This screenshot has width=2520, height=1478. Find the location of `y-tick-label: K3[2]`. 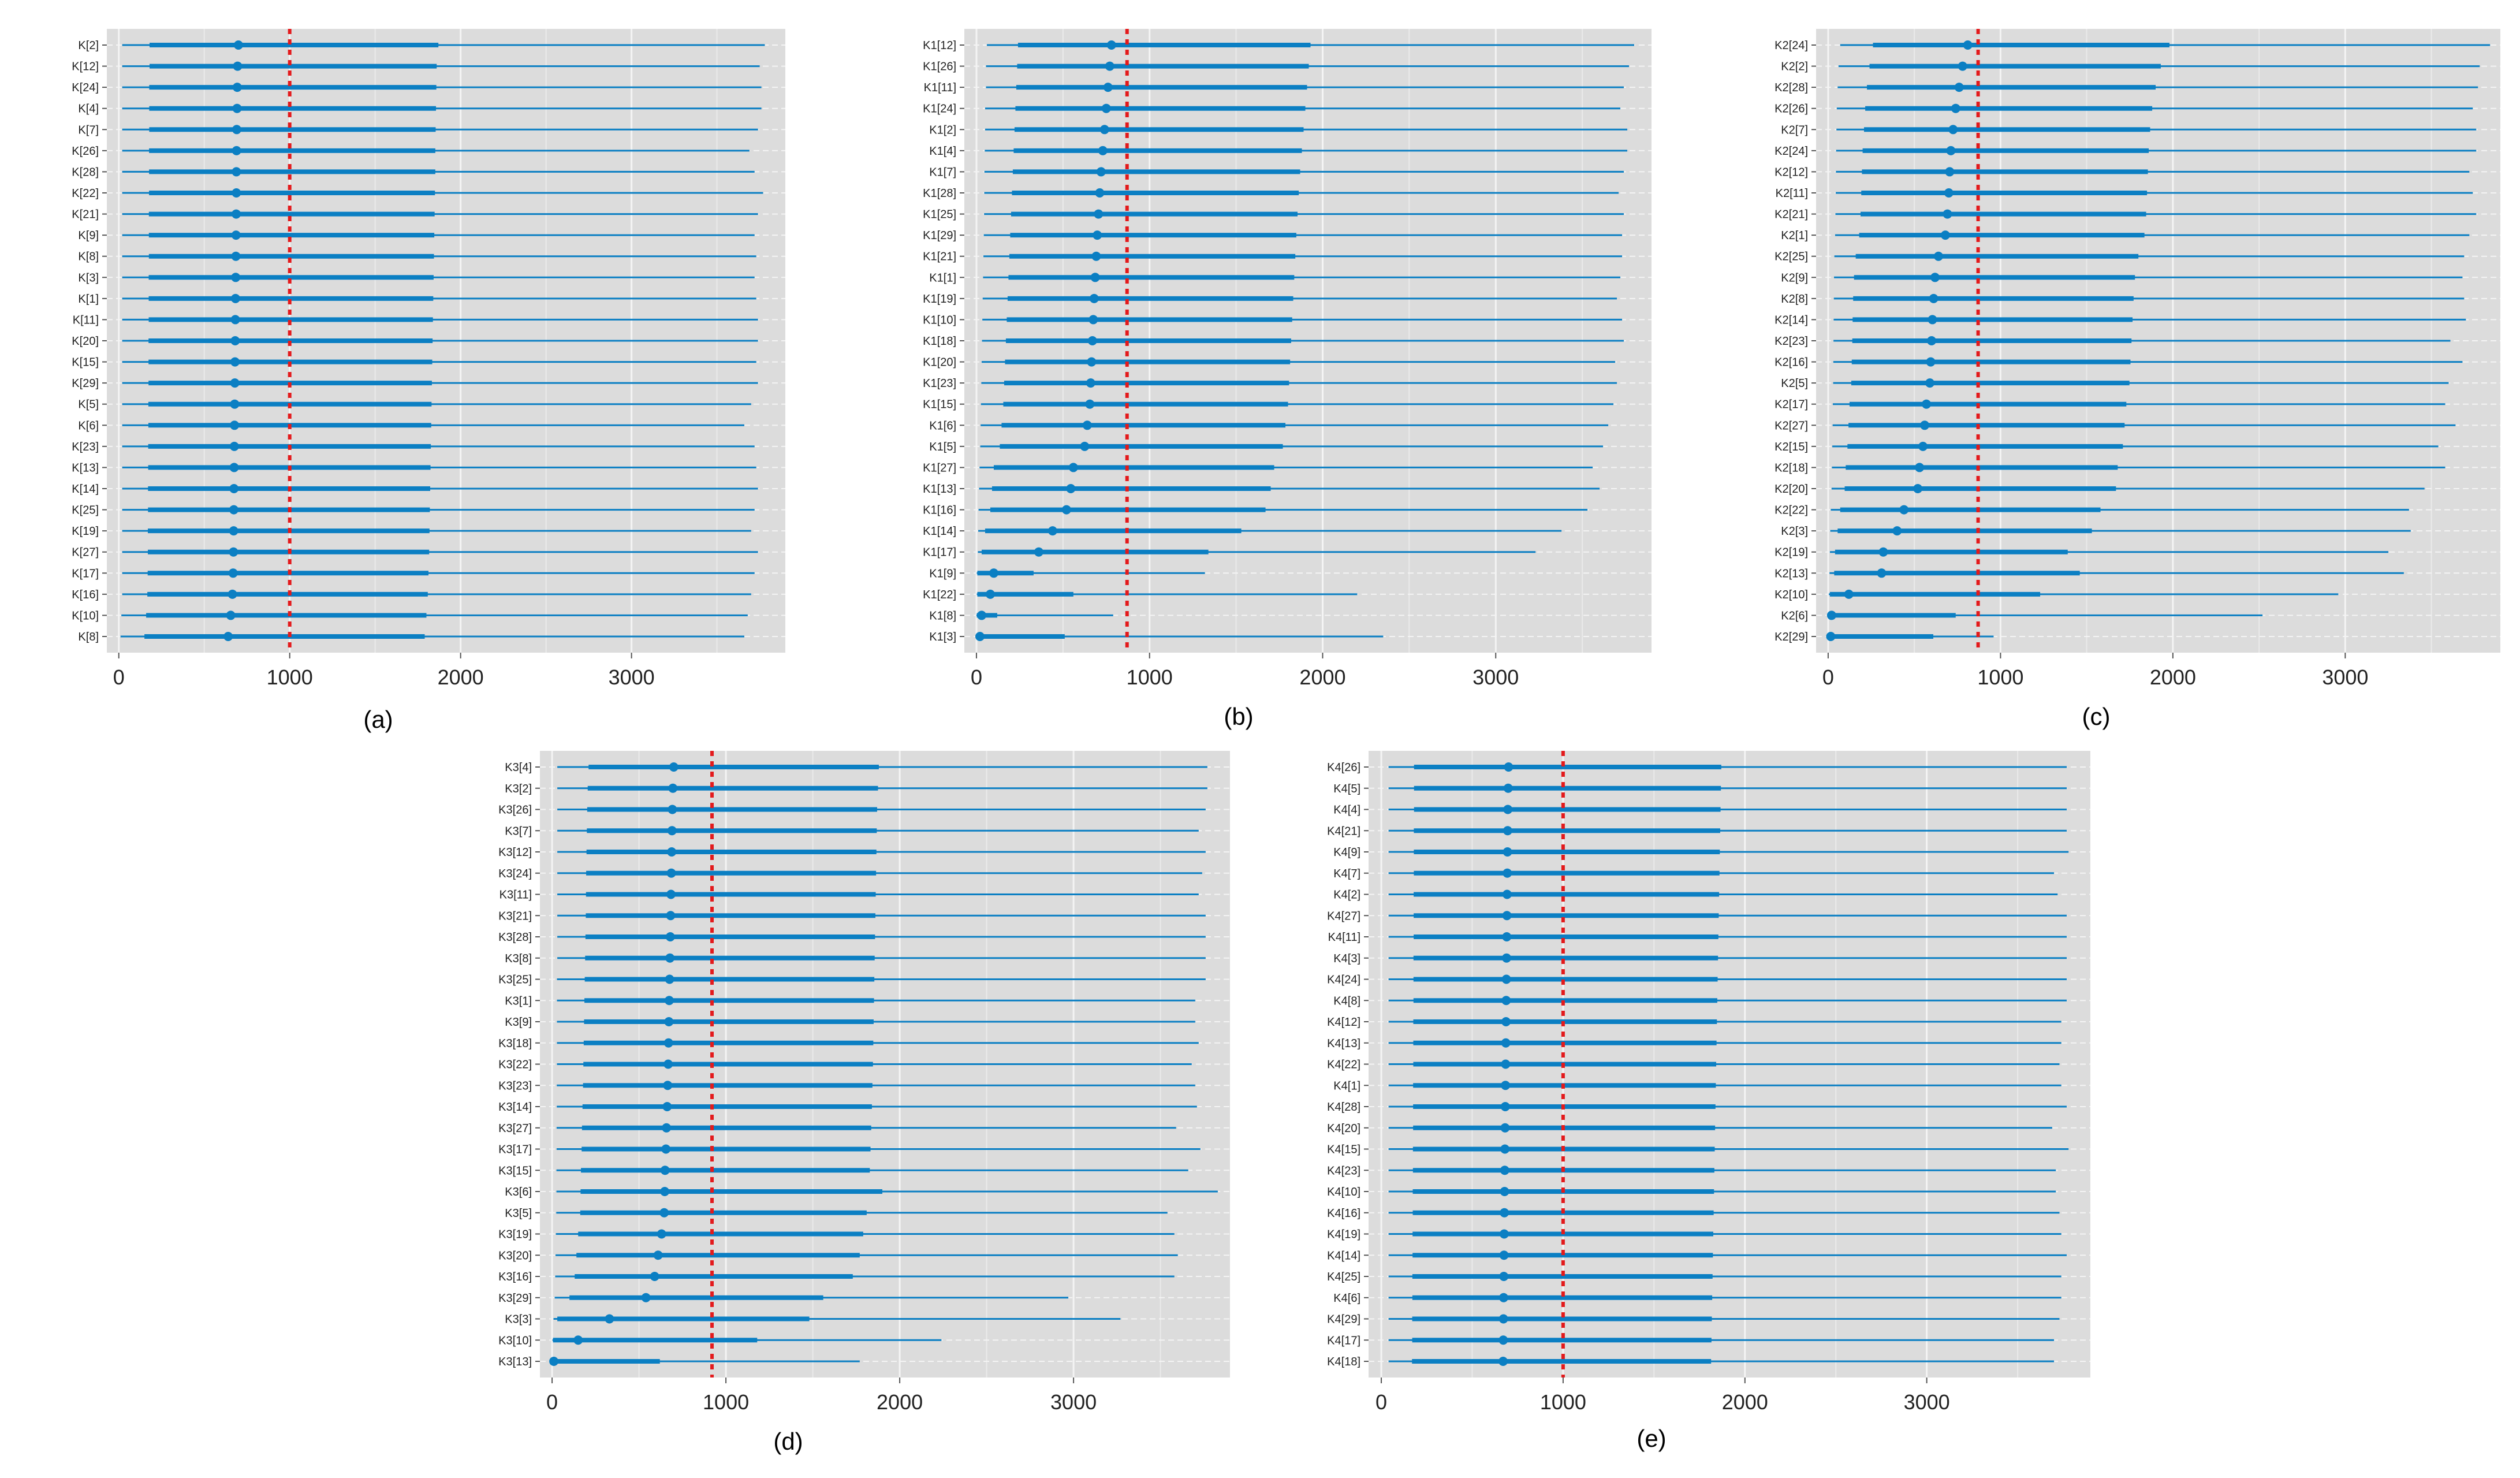

y-tick-label: K3[2] is located at coordinates (519, 789).